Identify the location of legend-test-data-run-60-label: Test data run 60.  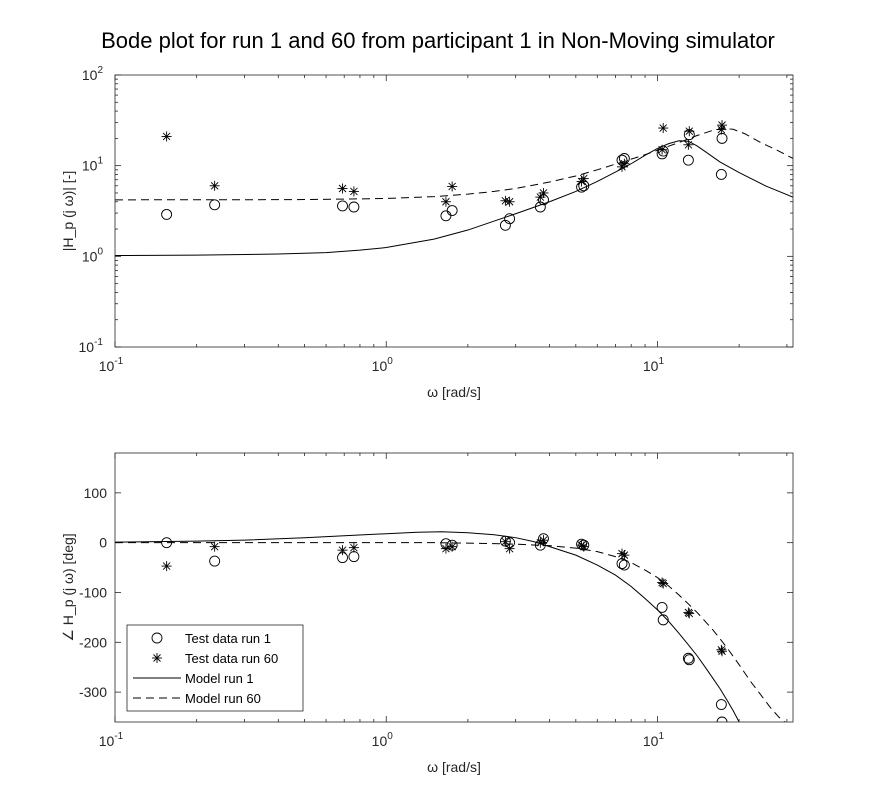
(231, 658).